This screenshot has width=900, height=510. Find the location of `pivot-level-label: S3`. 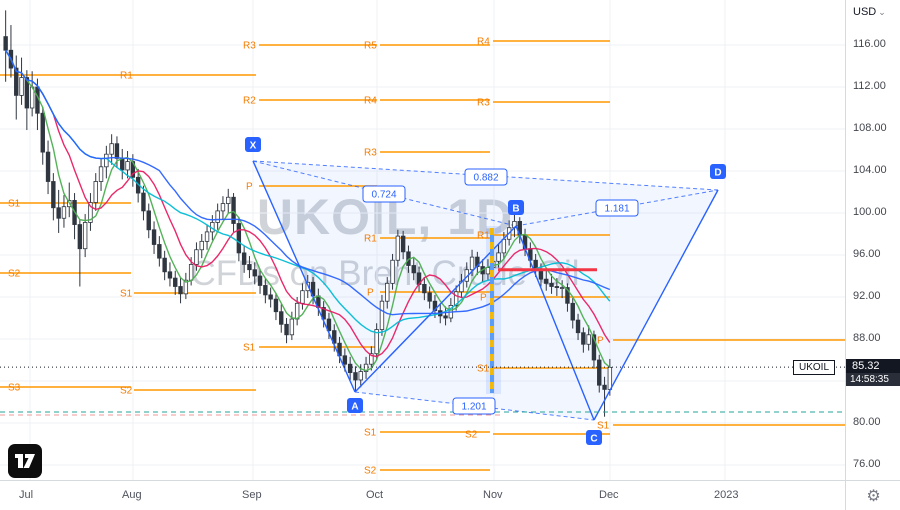

pivot-level-label: S3 is located at coordinates (14, 388).